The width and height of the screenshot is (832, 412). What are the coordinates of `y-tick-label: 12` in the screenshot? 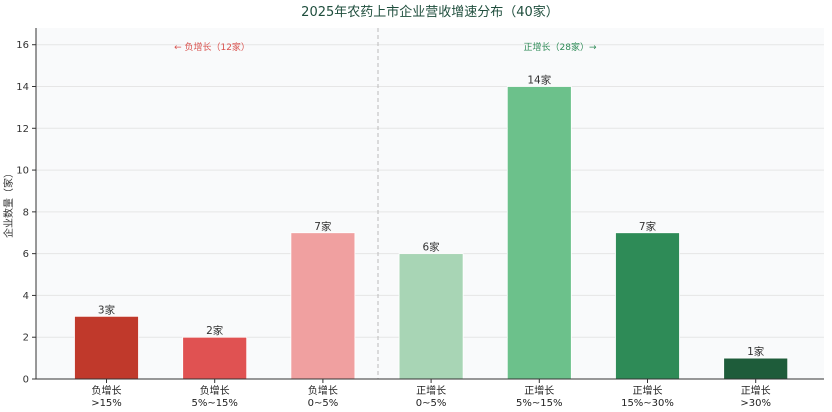 It's located at (22, 129).